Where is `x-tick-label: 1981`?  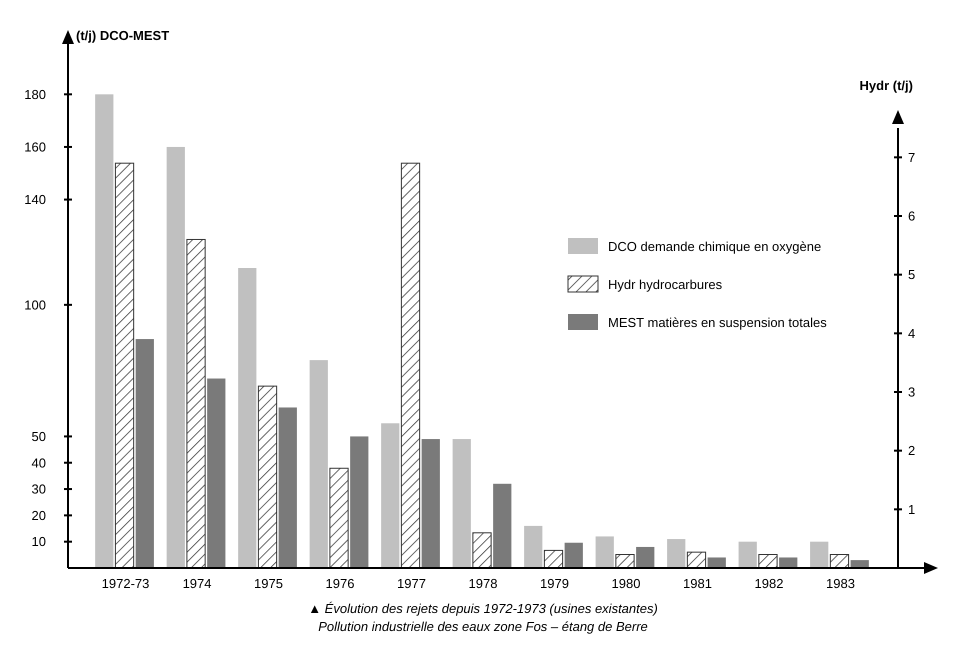 x-tick-label: 1981 is located at coordinates (697, 583).